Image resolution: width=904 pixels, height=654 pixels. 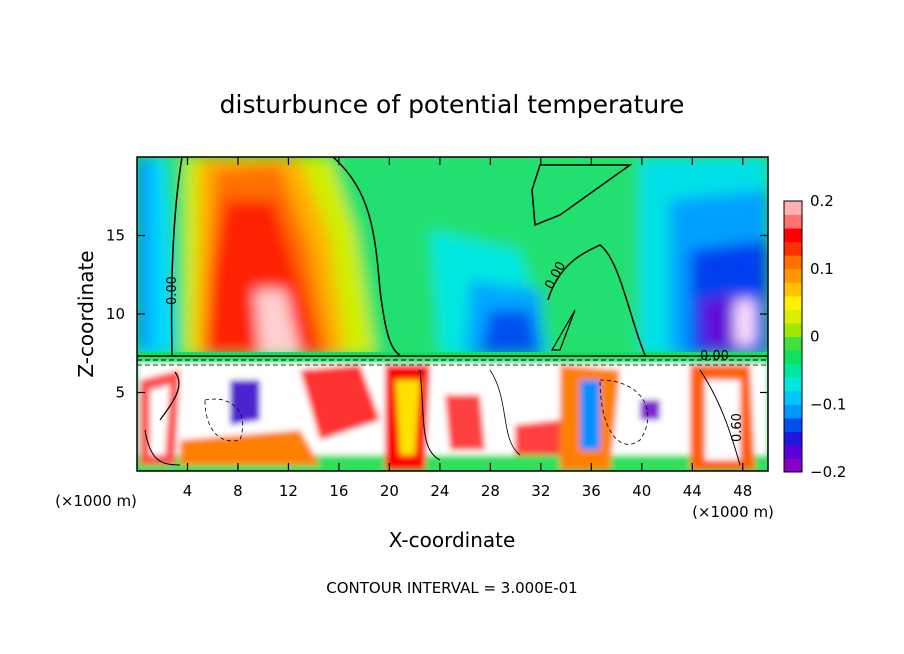 I want to click on x-tick-label: 28, so click(x=490, y=491).